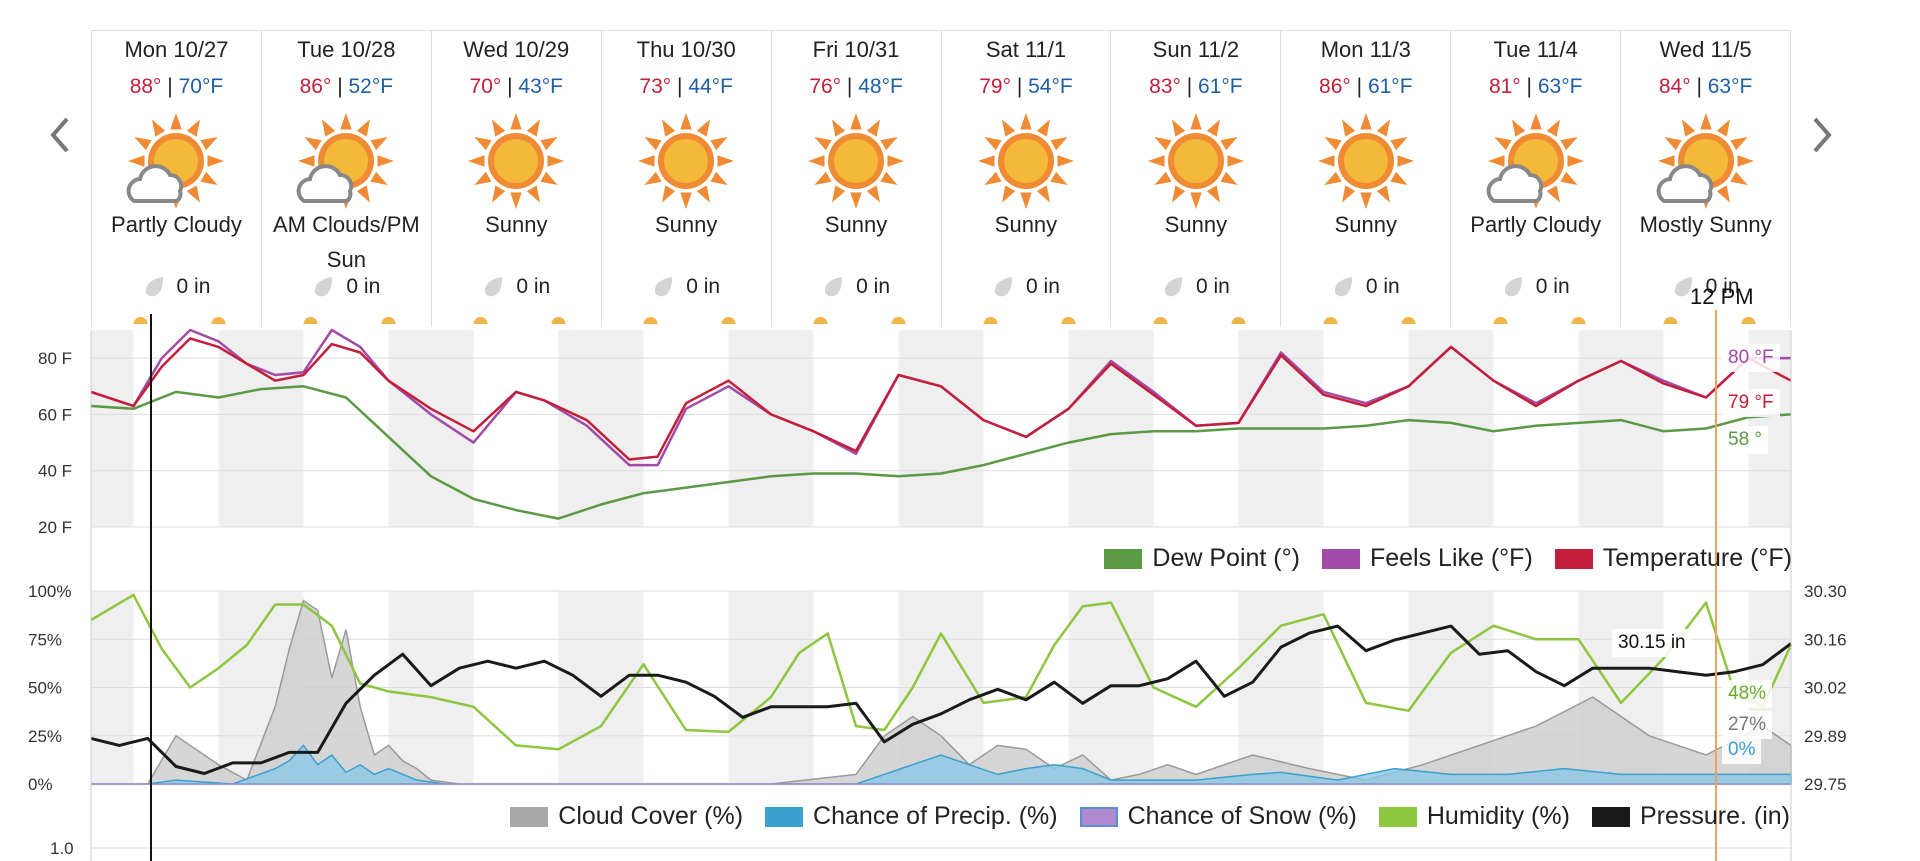 The width and height of the screenshot is (1920, 861). Describe the element at coordinates (1825, 591) in the screenshot. I see `y-tick-label-right: 30.30` at that location.